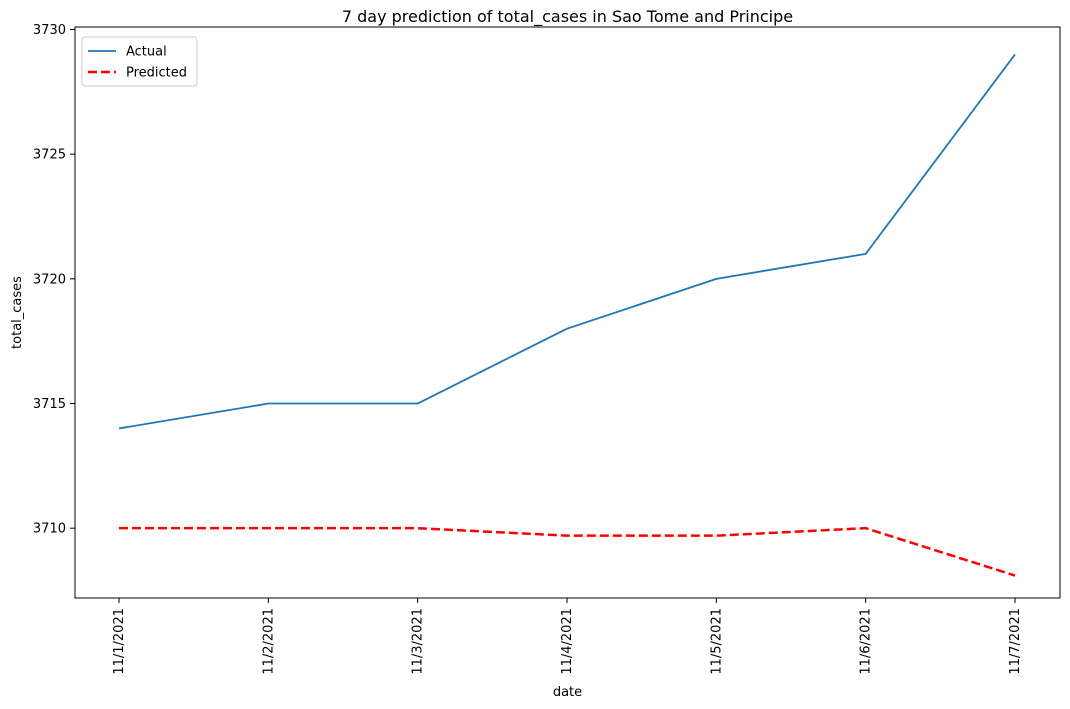 The height and width of the screenshot is (709, 1070). I want to click on y-tick-label: 3720, so click(49, 279).